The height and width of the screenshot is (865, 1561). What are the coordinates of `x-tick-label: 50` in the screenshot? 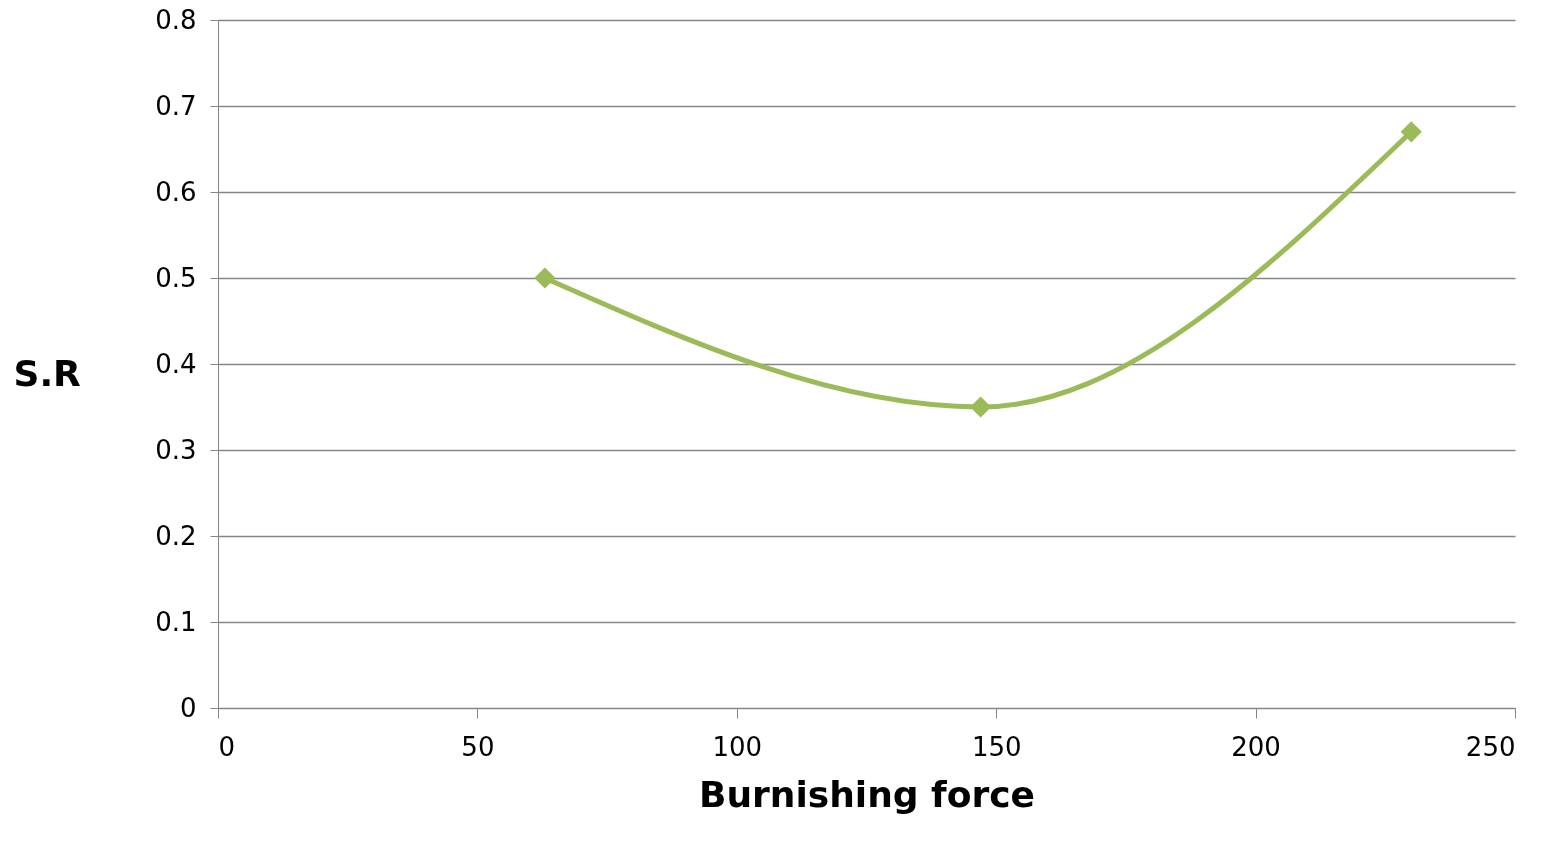 It's located at (478, 746).